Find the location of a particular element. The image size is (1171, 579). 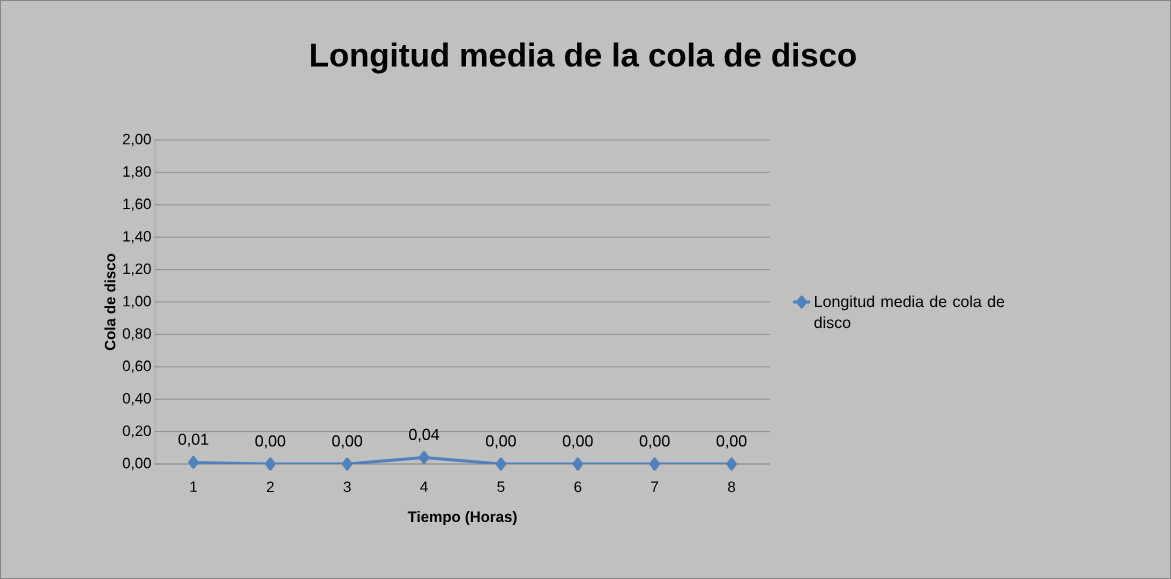

x-axis-title: Tiempo (Horas) is located at coordinates (462, 518).